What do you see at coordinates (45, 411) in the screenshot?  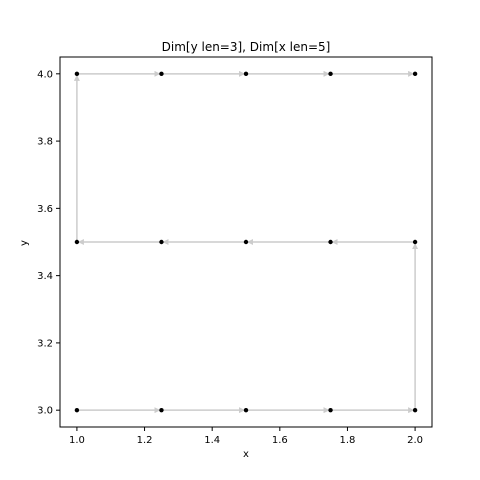 I see `y-tick-label: 3.0` at bounding box center [45, 411].